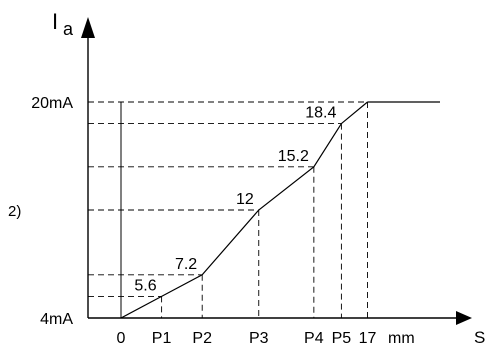 The image size is (489, 347). Describe the element at coordinates (14, 211) in the screenshot. I see `side-label: 2)` at that location.